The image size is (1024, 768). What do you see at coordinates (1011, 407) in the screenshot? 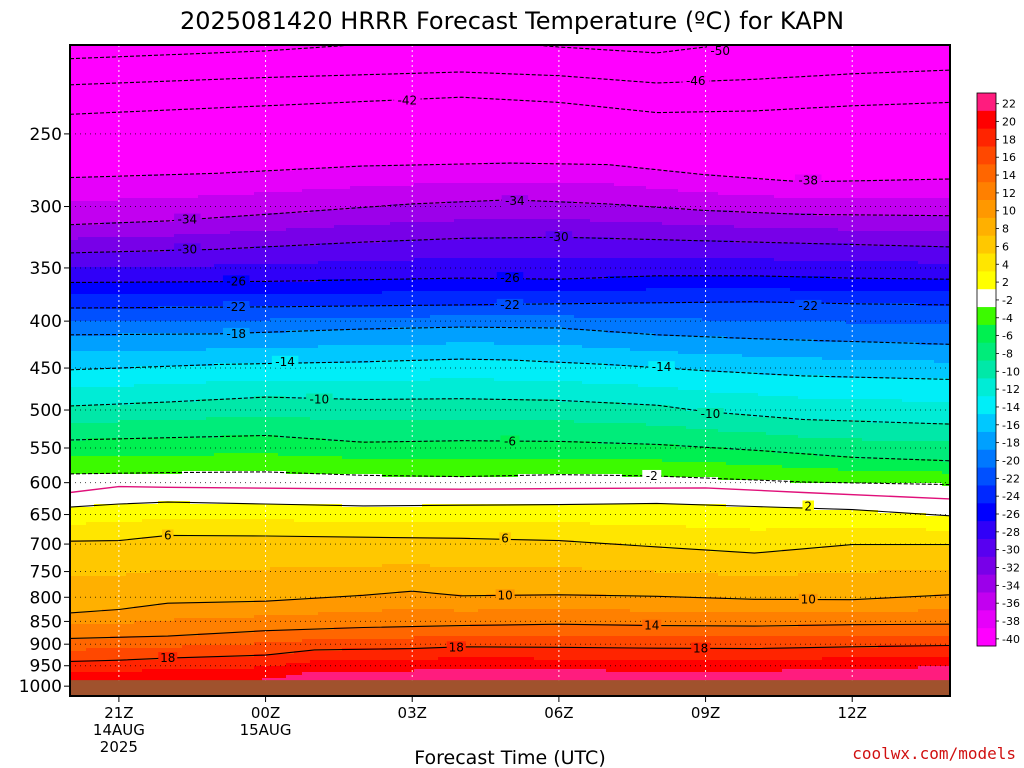
I see `colorbar-label: -14` at bounding box center [1011, 407].